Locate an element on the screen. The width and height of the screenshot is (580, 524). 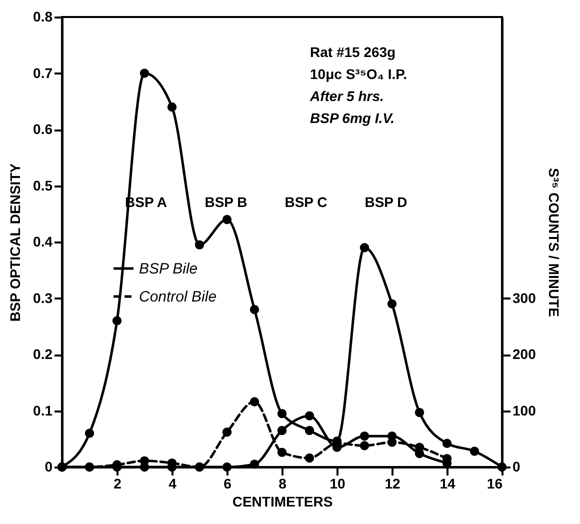
x-tick-label: 6 is located at coordinates (228, 484).